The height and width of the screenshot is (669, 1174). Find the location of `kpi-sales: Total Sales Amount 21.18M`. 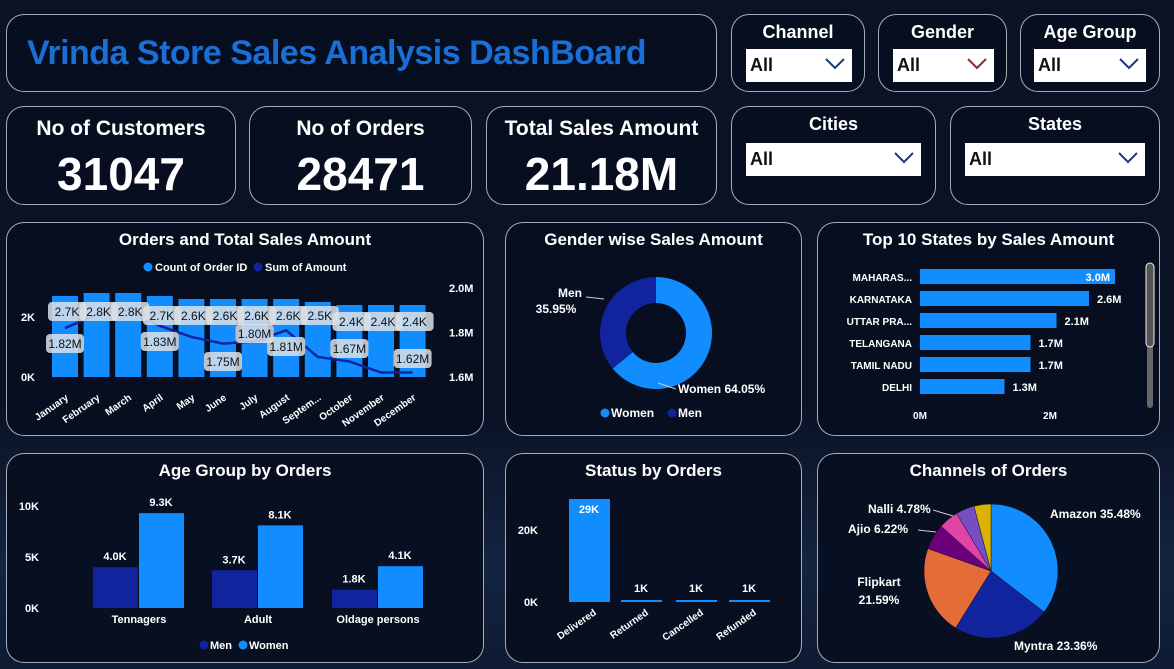

kpi-sales: Total Sales Amount 21.18M is located at coordinates (601, 155).